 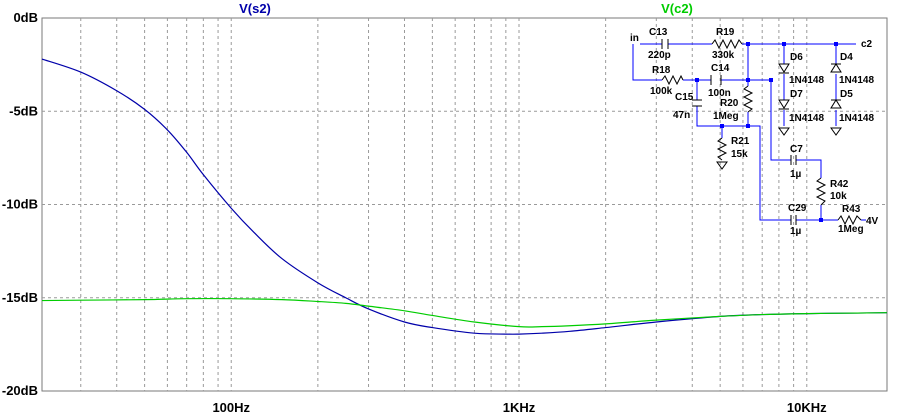 I want to click on label-r20-val: 1Meg, so click(x=726, y=116).